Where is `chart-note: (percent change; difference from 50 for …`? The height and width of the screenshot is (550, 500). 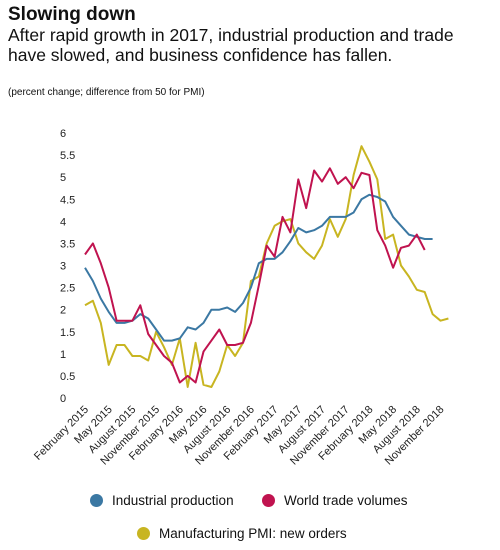 chart-note: (percent change; difference from 50 for … is located at coordinates (106, 92).